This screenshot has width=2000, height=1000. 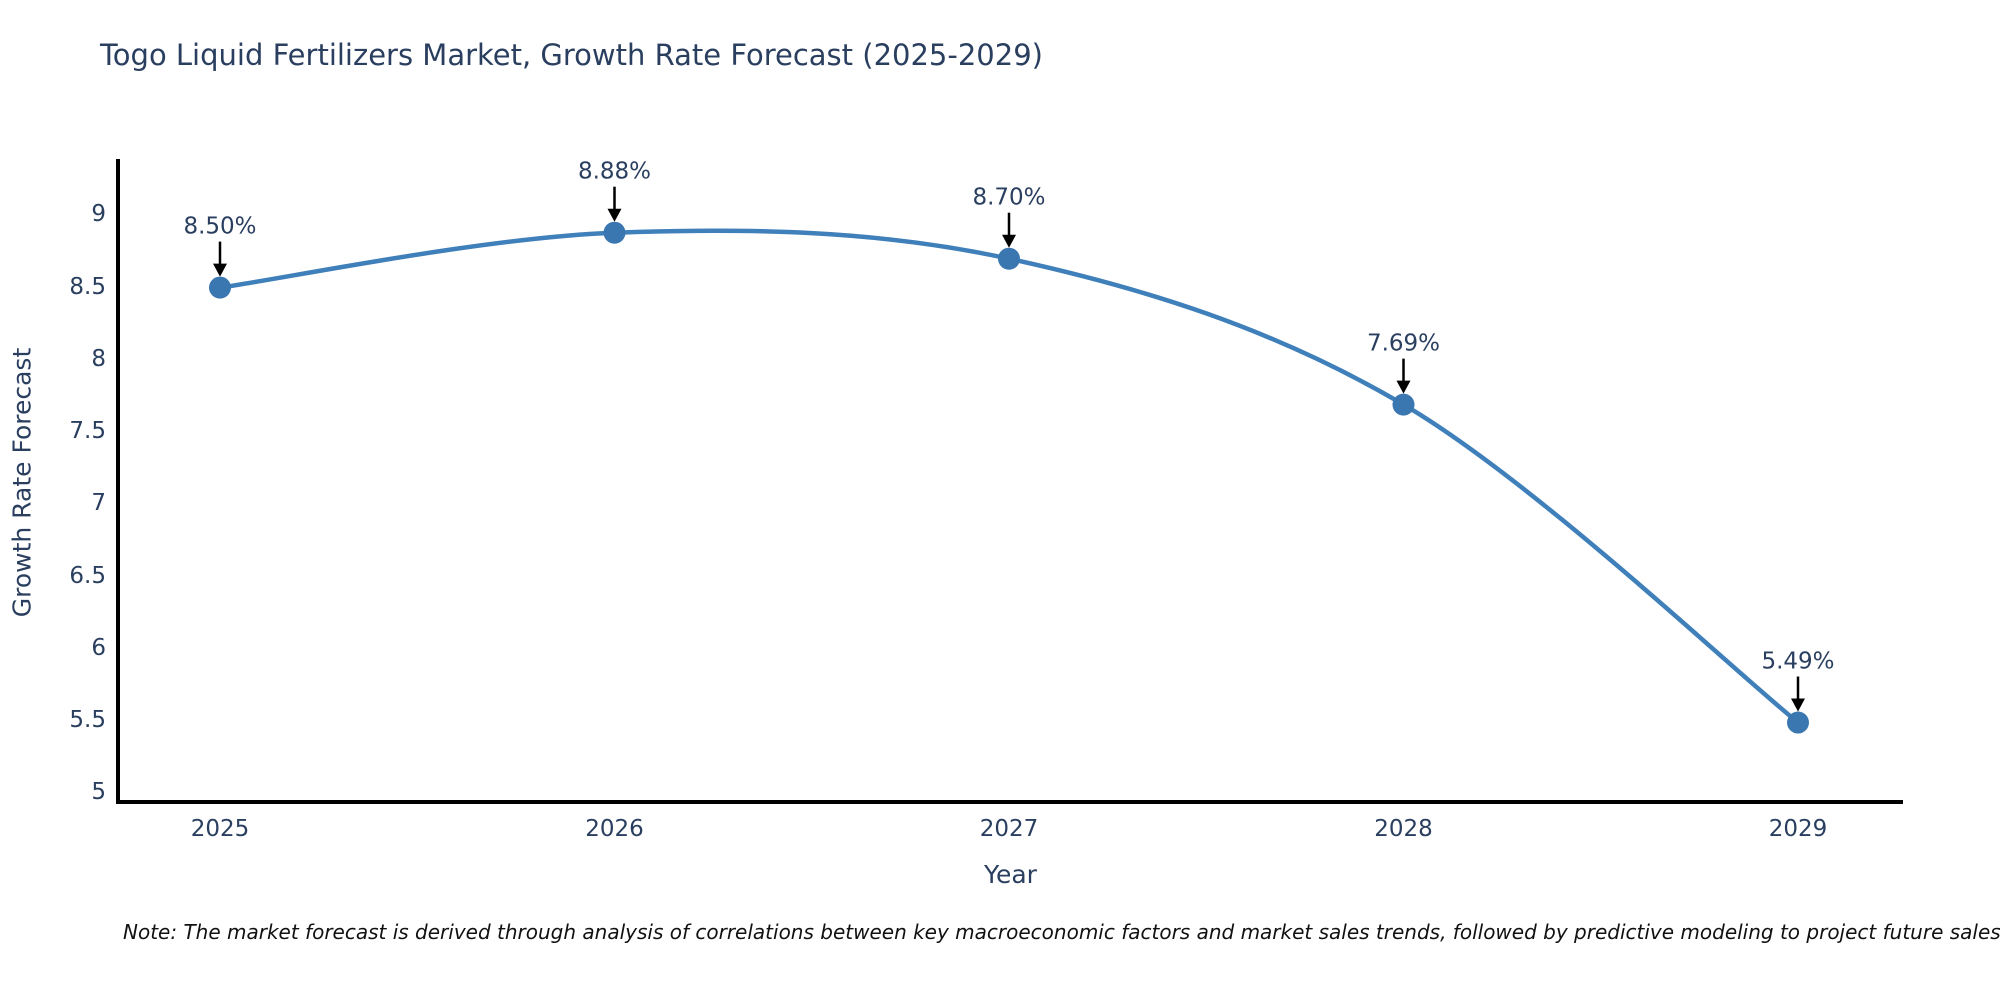 What do you see at coordinates (614, 829) in the screenshot?
I see `x-tick-label-2026: 2026` at bounding box center [614, 829].